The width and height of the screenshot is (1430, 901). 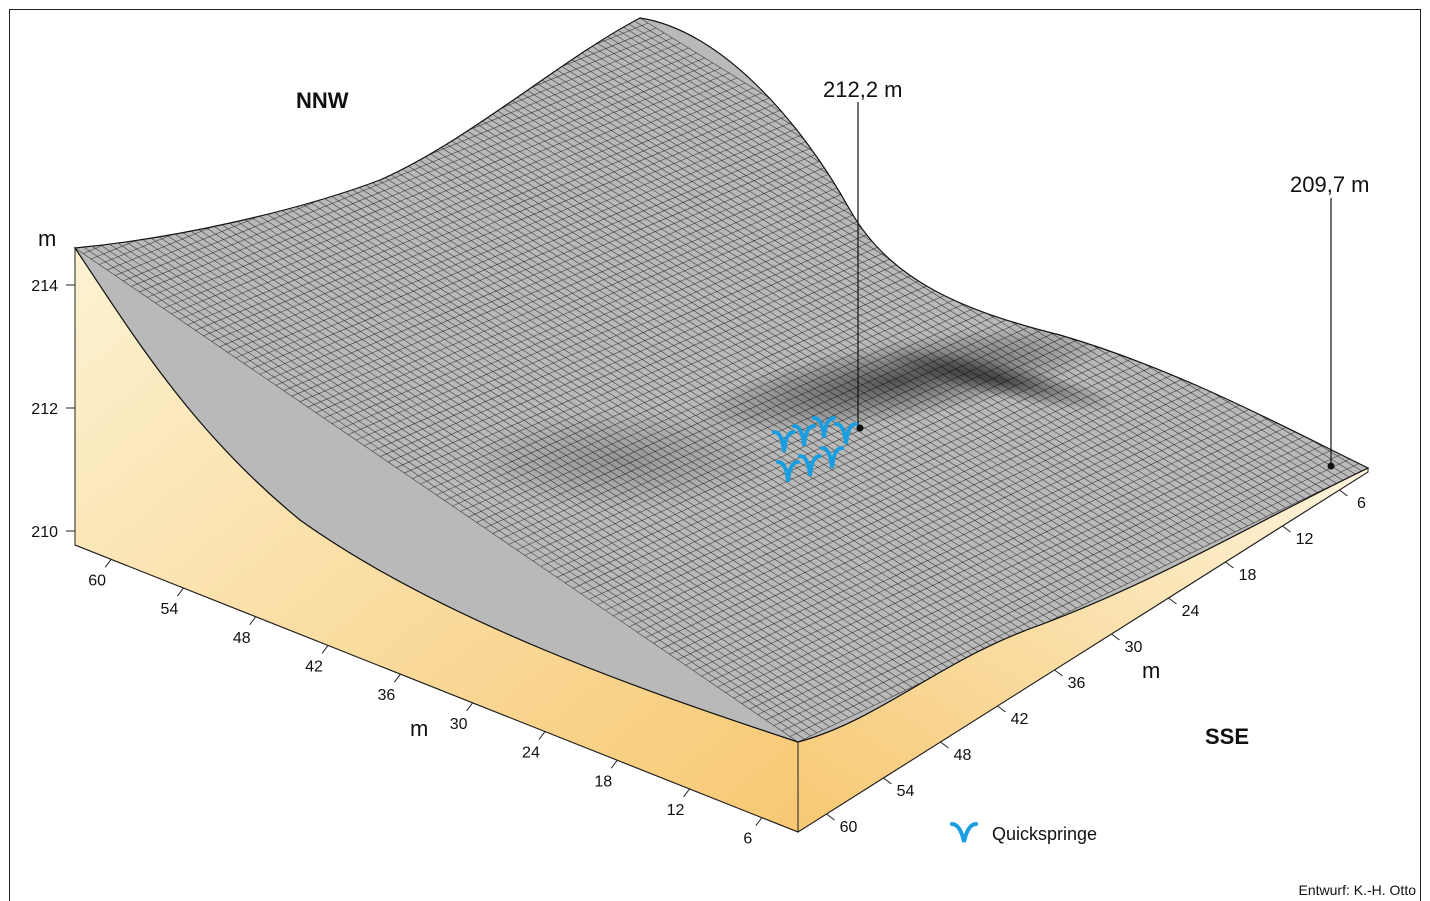 What do you see at coordinates (1191, 611) in the screenshot?
I see `right-axis-tick-label: 24` at bounding box center [1191, 611].